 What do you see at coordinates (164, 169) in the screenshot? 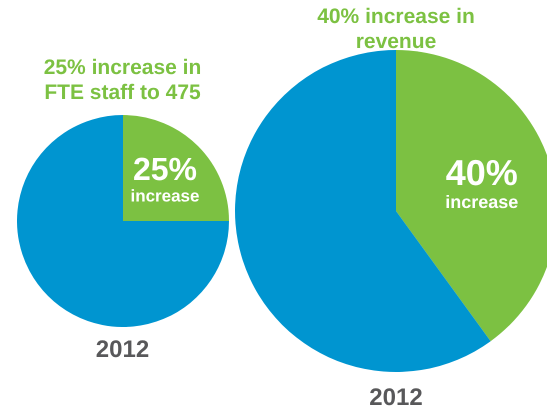
I see `data-label: 25%` at bounding box center [164, 169].